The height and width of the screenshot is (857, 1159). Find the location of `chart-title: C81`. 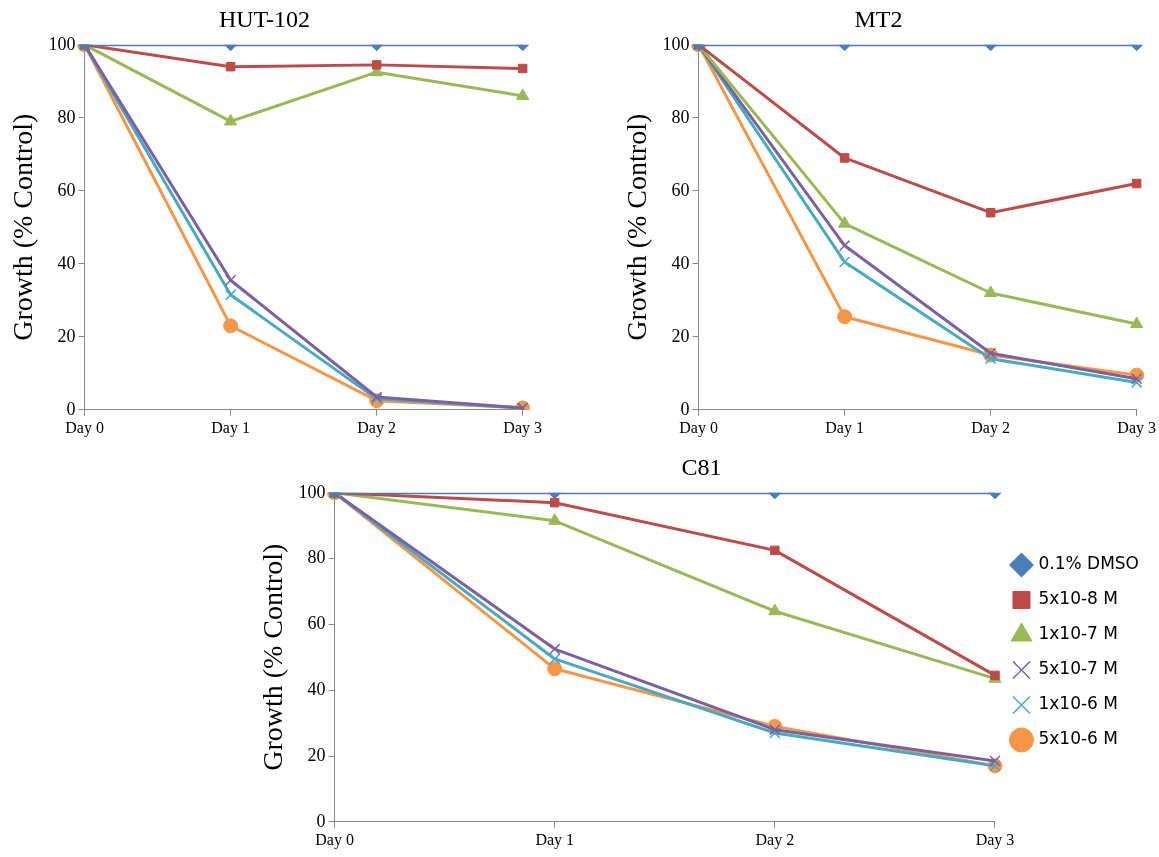

chart-title: C81 is located at coordinates (701, 466).